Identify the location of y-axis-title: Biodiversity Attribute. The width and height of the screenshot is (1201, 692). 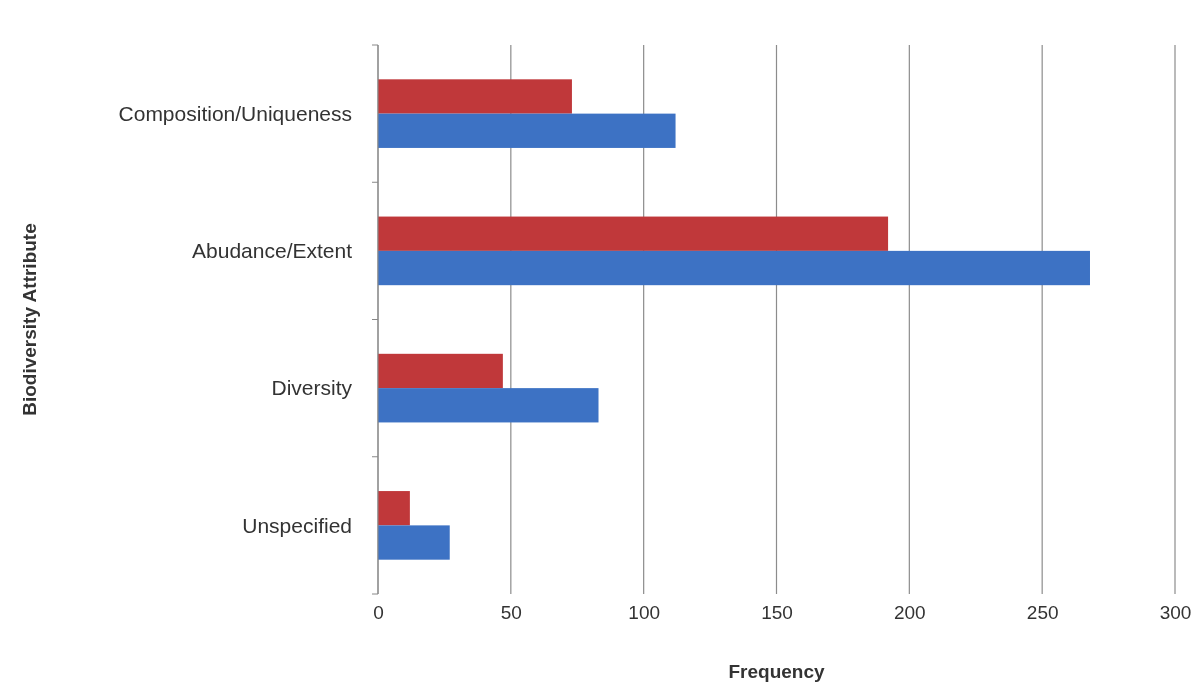
(29, 319).